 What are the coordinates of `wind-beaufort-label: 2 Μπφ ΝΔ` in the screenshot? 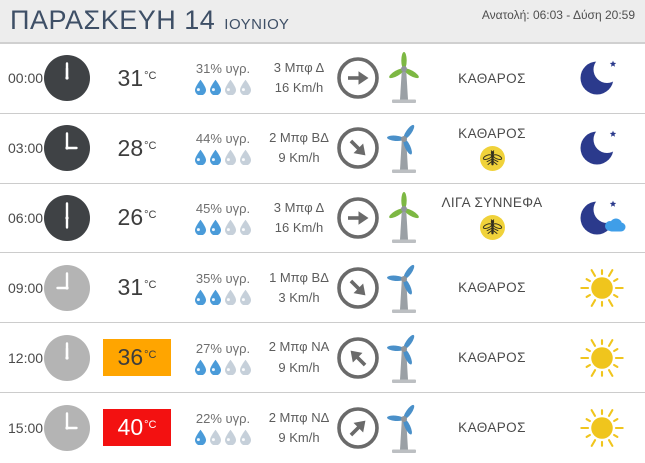 It's located at (299, 417).